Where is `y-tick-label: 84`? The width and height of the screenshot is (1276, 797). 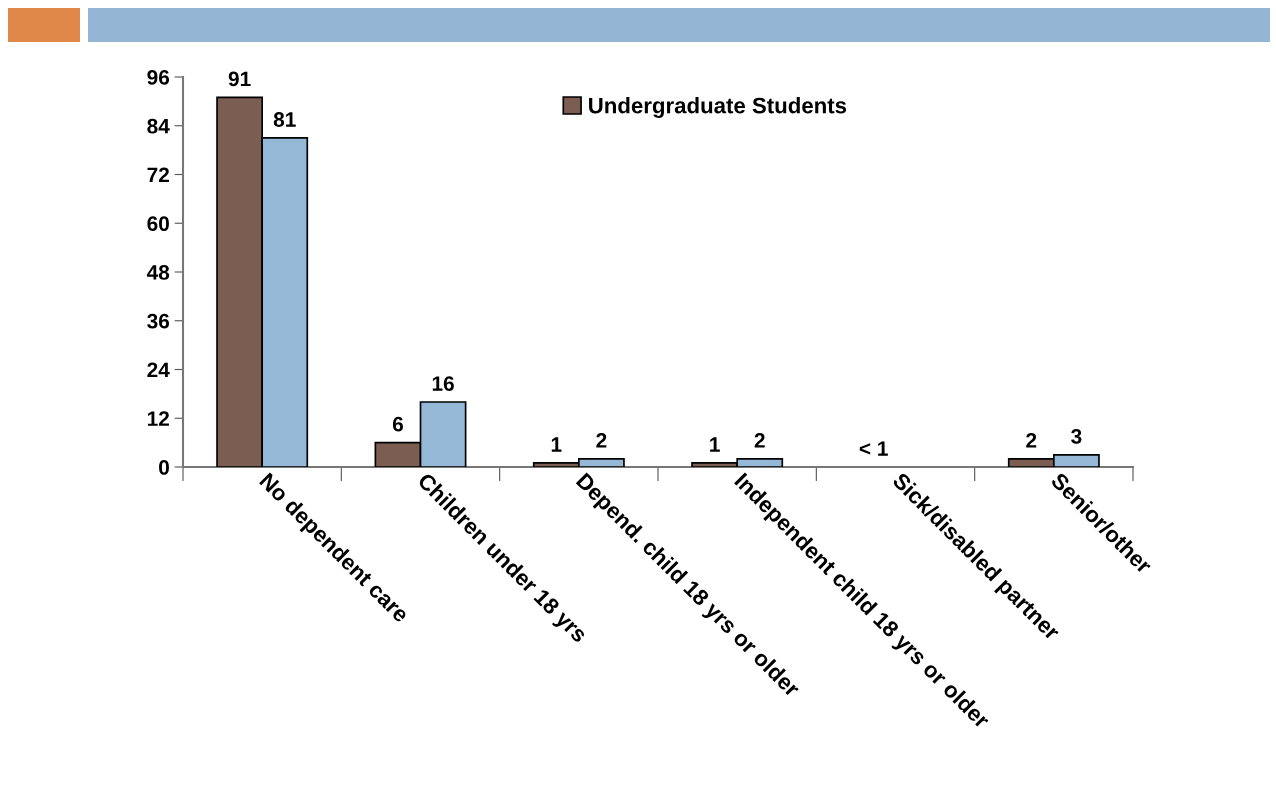 y-tick-label: 84 is located at coordinates (158, 126).